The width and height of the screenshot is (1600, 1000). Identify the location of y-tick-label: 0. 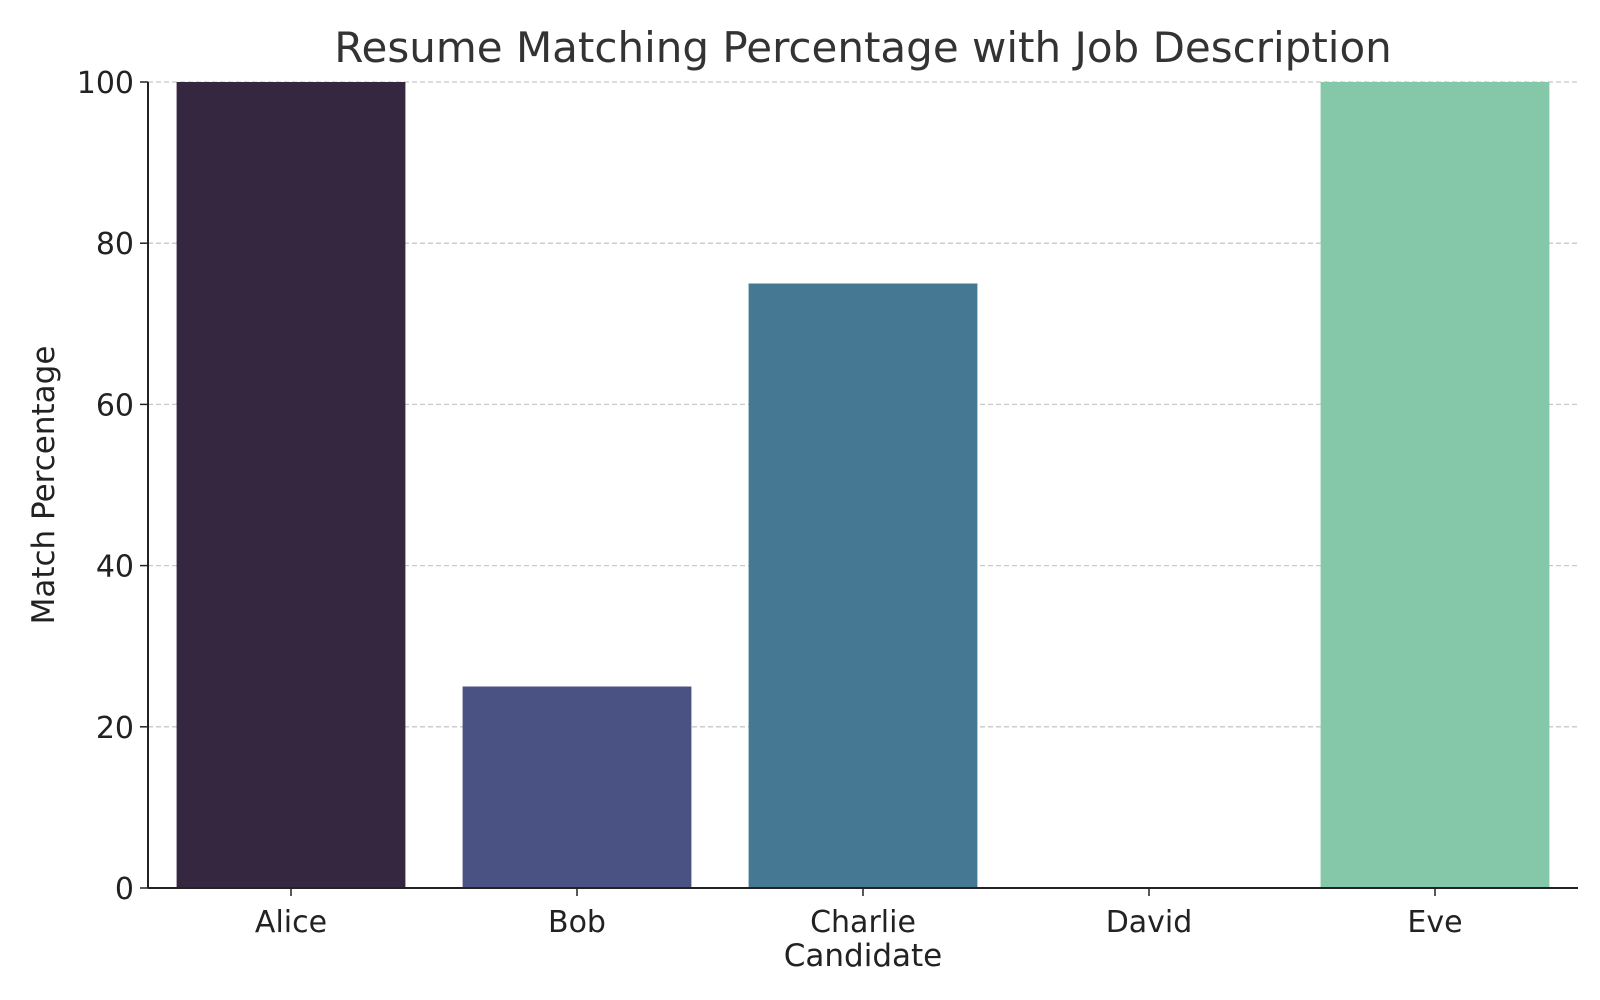
(124, 889).